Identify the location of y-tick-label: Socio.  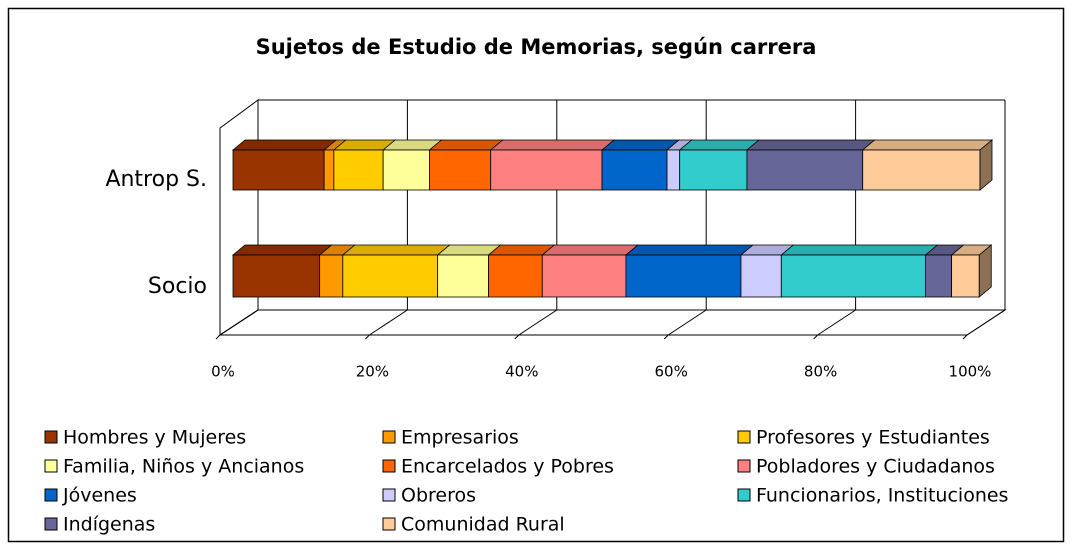
(177, 286).